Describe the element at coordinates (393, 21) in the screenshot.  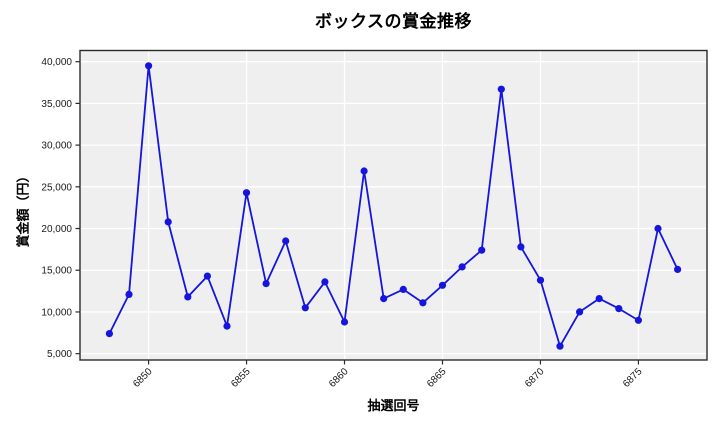
I see `chart-title: ボックスの賞金推移` at that location.